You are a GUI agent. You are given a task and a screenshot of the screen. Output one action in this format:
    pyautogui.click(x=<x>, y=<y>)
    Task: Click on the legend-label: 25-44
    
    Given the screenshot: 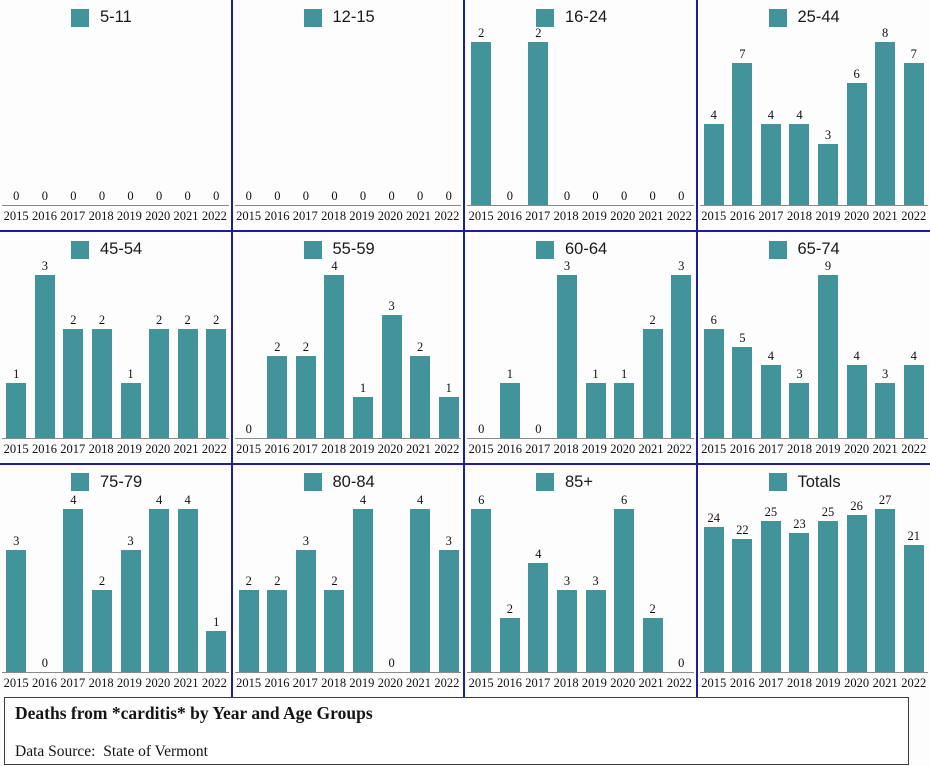 What is the action you would take?
    pyautogui.click(x=818, y=17)
    